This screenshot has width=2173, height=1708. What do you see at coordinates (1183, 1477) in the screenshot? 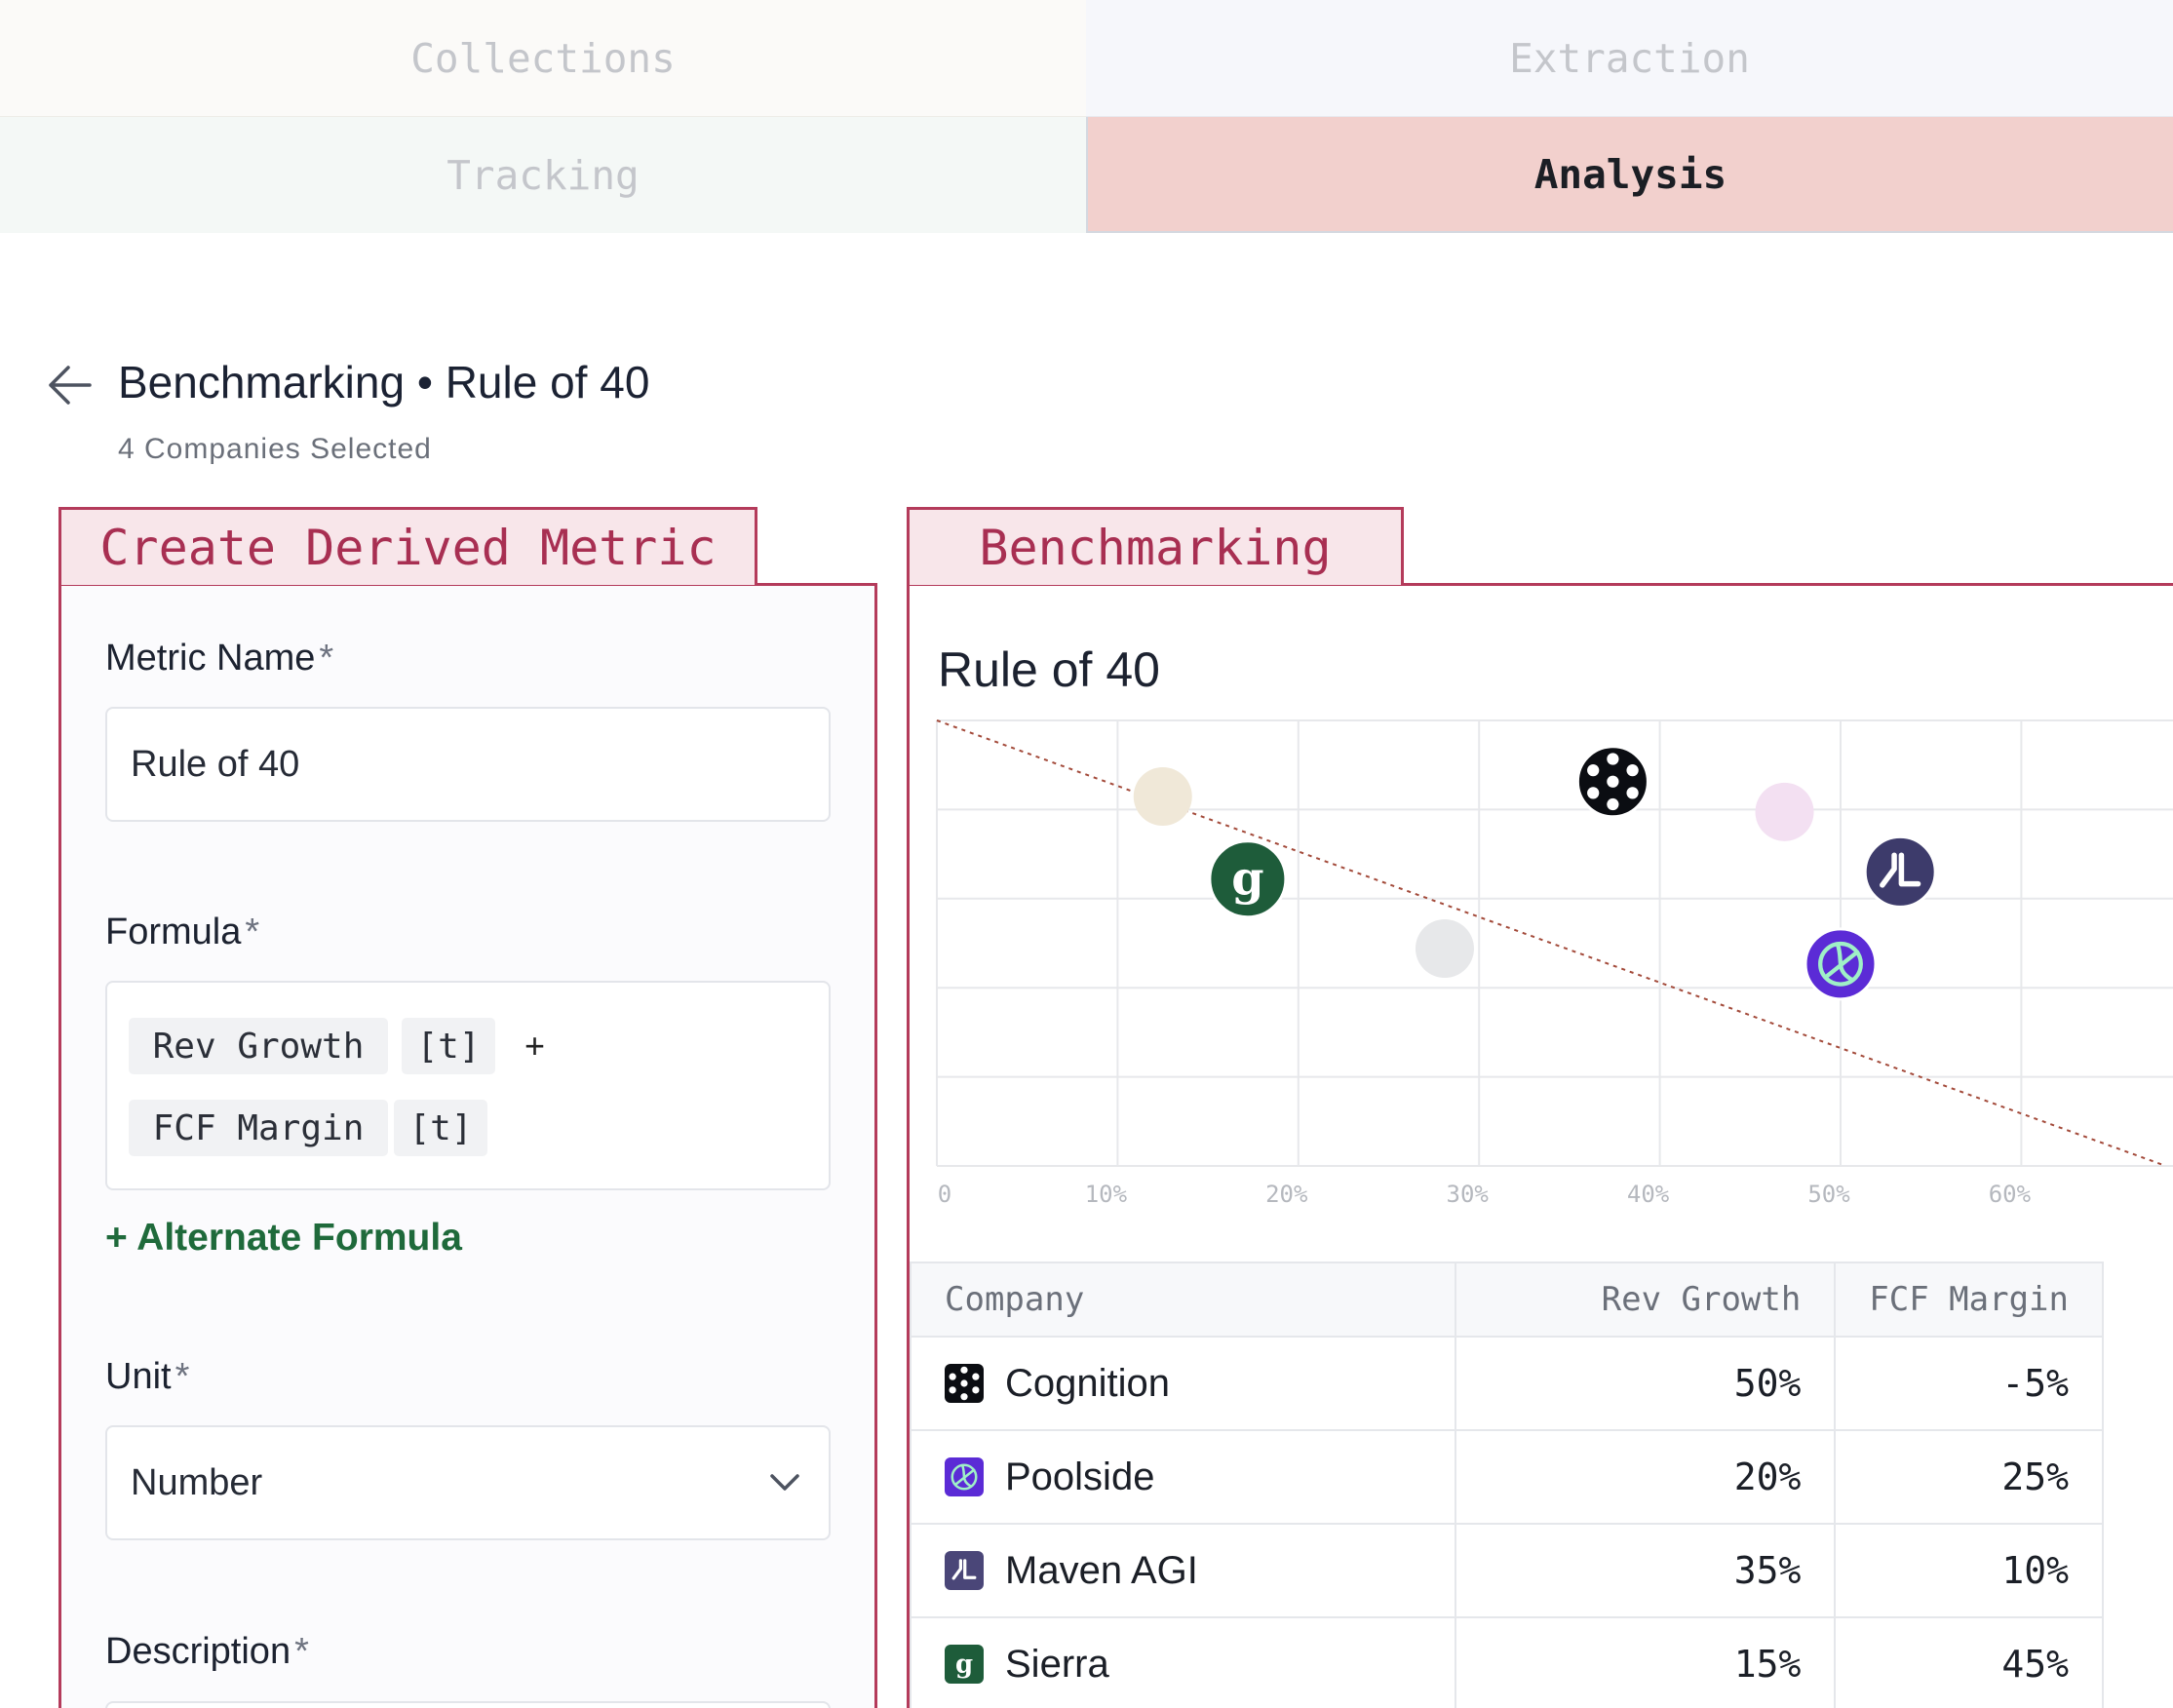
I see `company-cell: Poolside` at bounding box center [1183, 1477].